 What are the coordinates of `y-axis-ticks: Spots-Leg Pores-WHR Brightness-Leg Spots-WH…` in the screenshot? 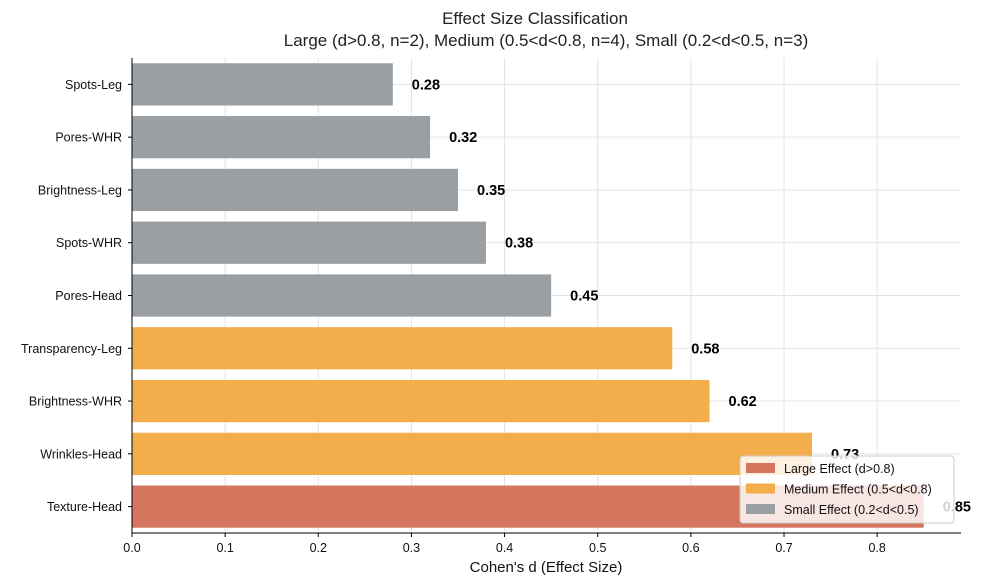 It's located at (76, 296).